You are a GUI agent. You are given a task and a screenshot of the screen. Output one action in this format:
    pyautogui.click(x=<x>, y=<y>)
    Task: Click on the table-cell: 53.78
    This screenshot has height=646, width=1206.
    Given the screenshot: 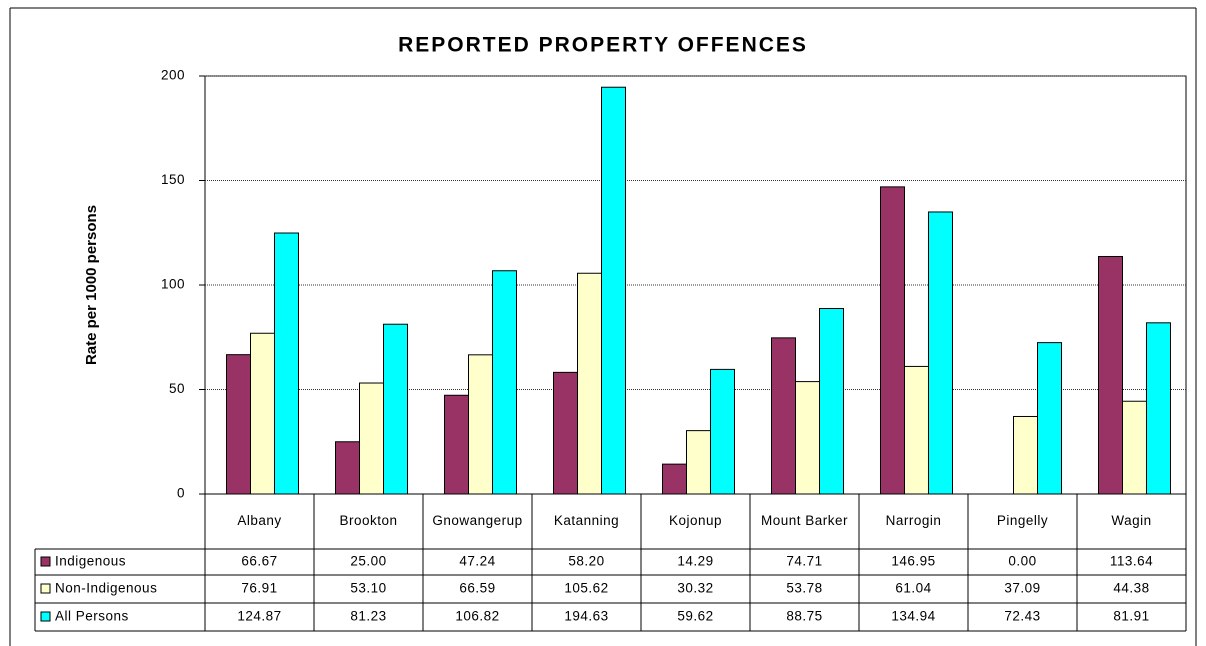 What is the action you would take?
    pyautogui.click(x=804, y=588)
    